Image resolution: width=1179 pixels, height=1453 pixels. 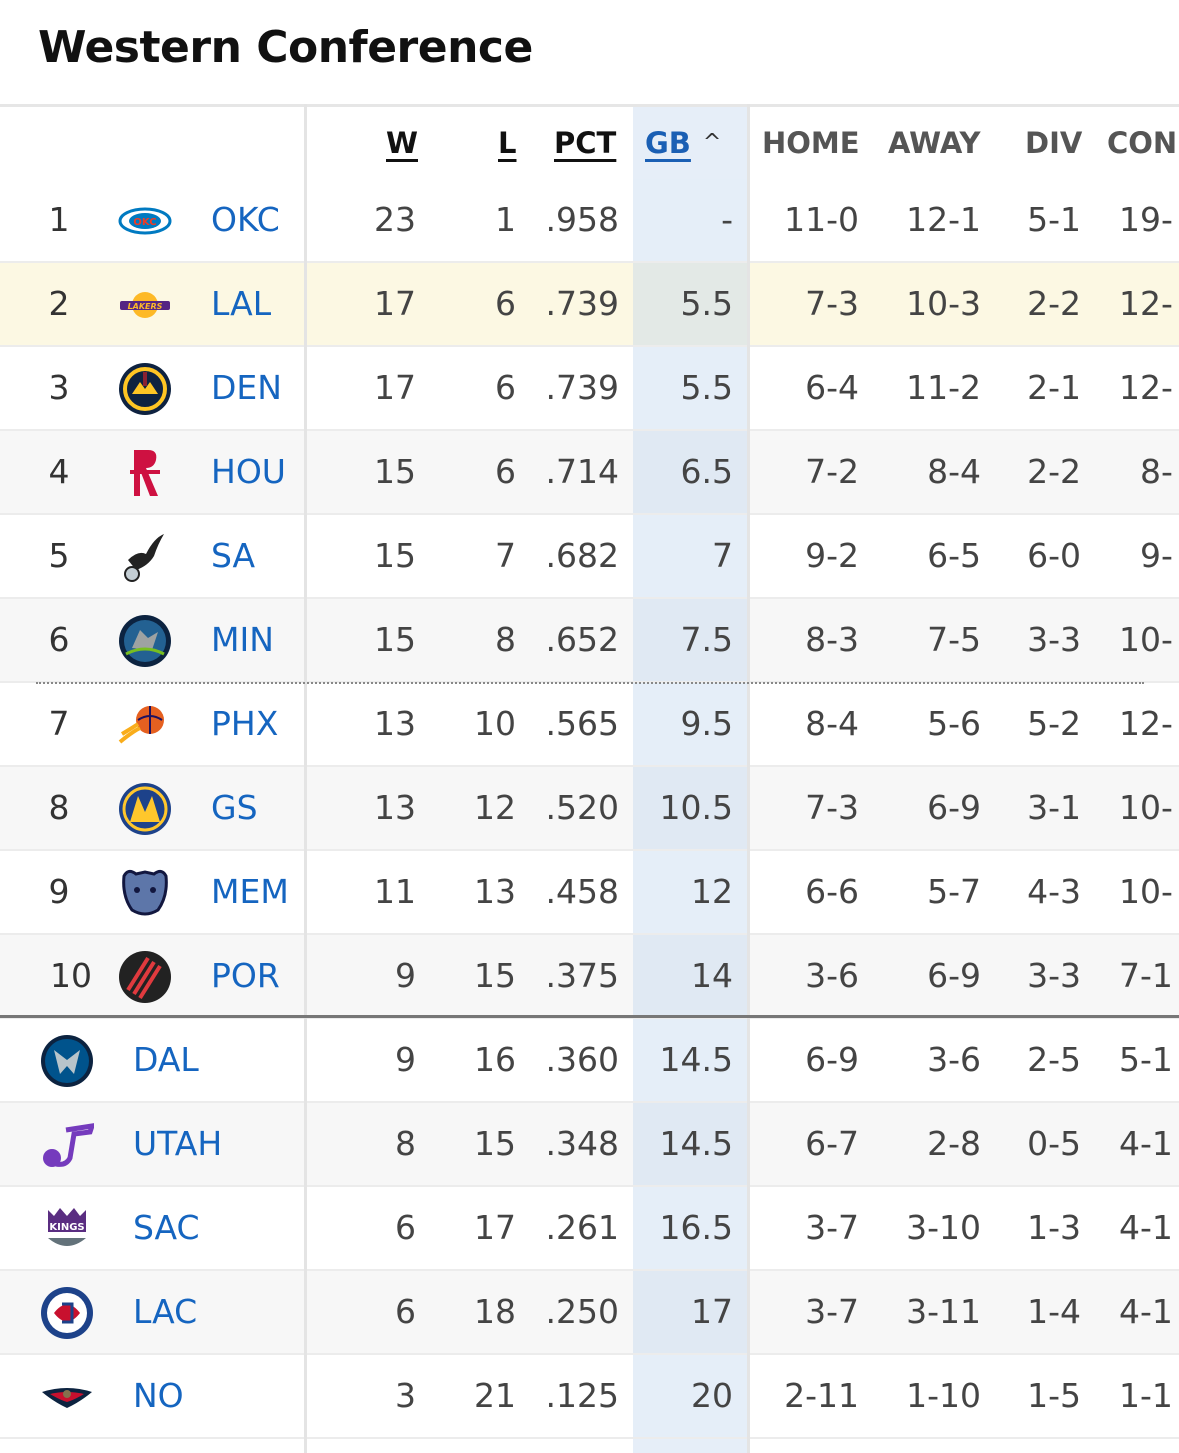 What do you see at coordinates (712, 1395) in the screenshot?
I see `games-behind-cell: 20` at bounding box center [712, 1395].